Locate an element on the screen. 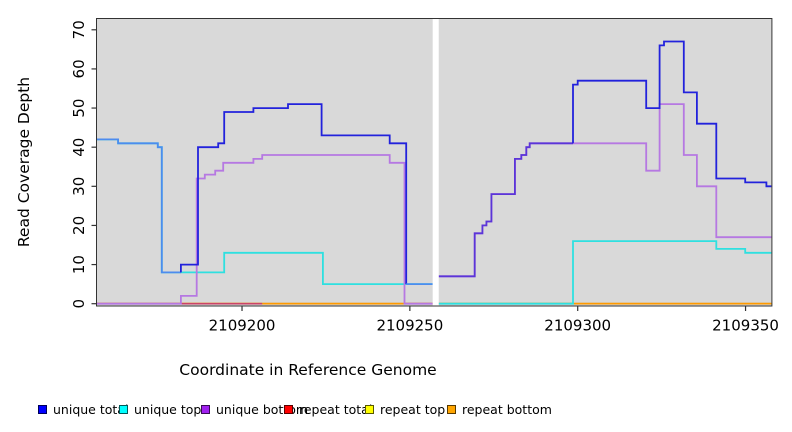  y-tick-label: 50 is located at coordinates (79, 108).